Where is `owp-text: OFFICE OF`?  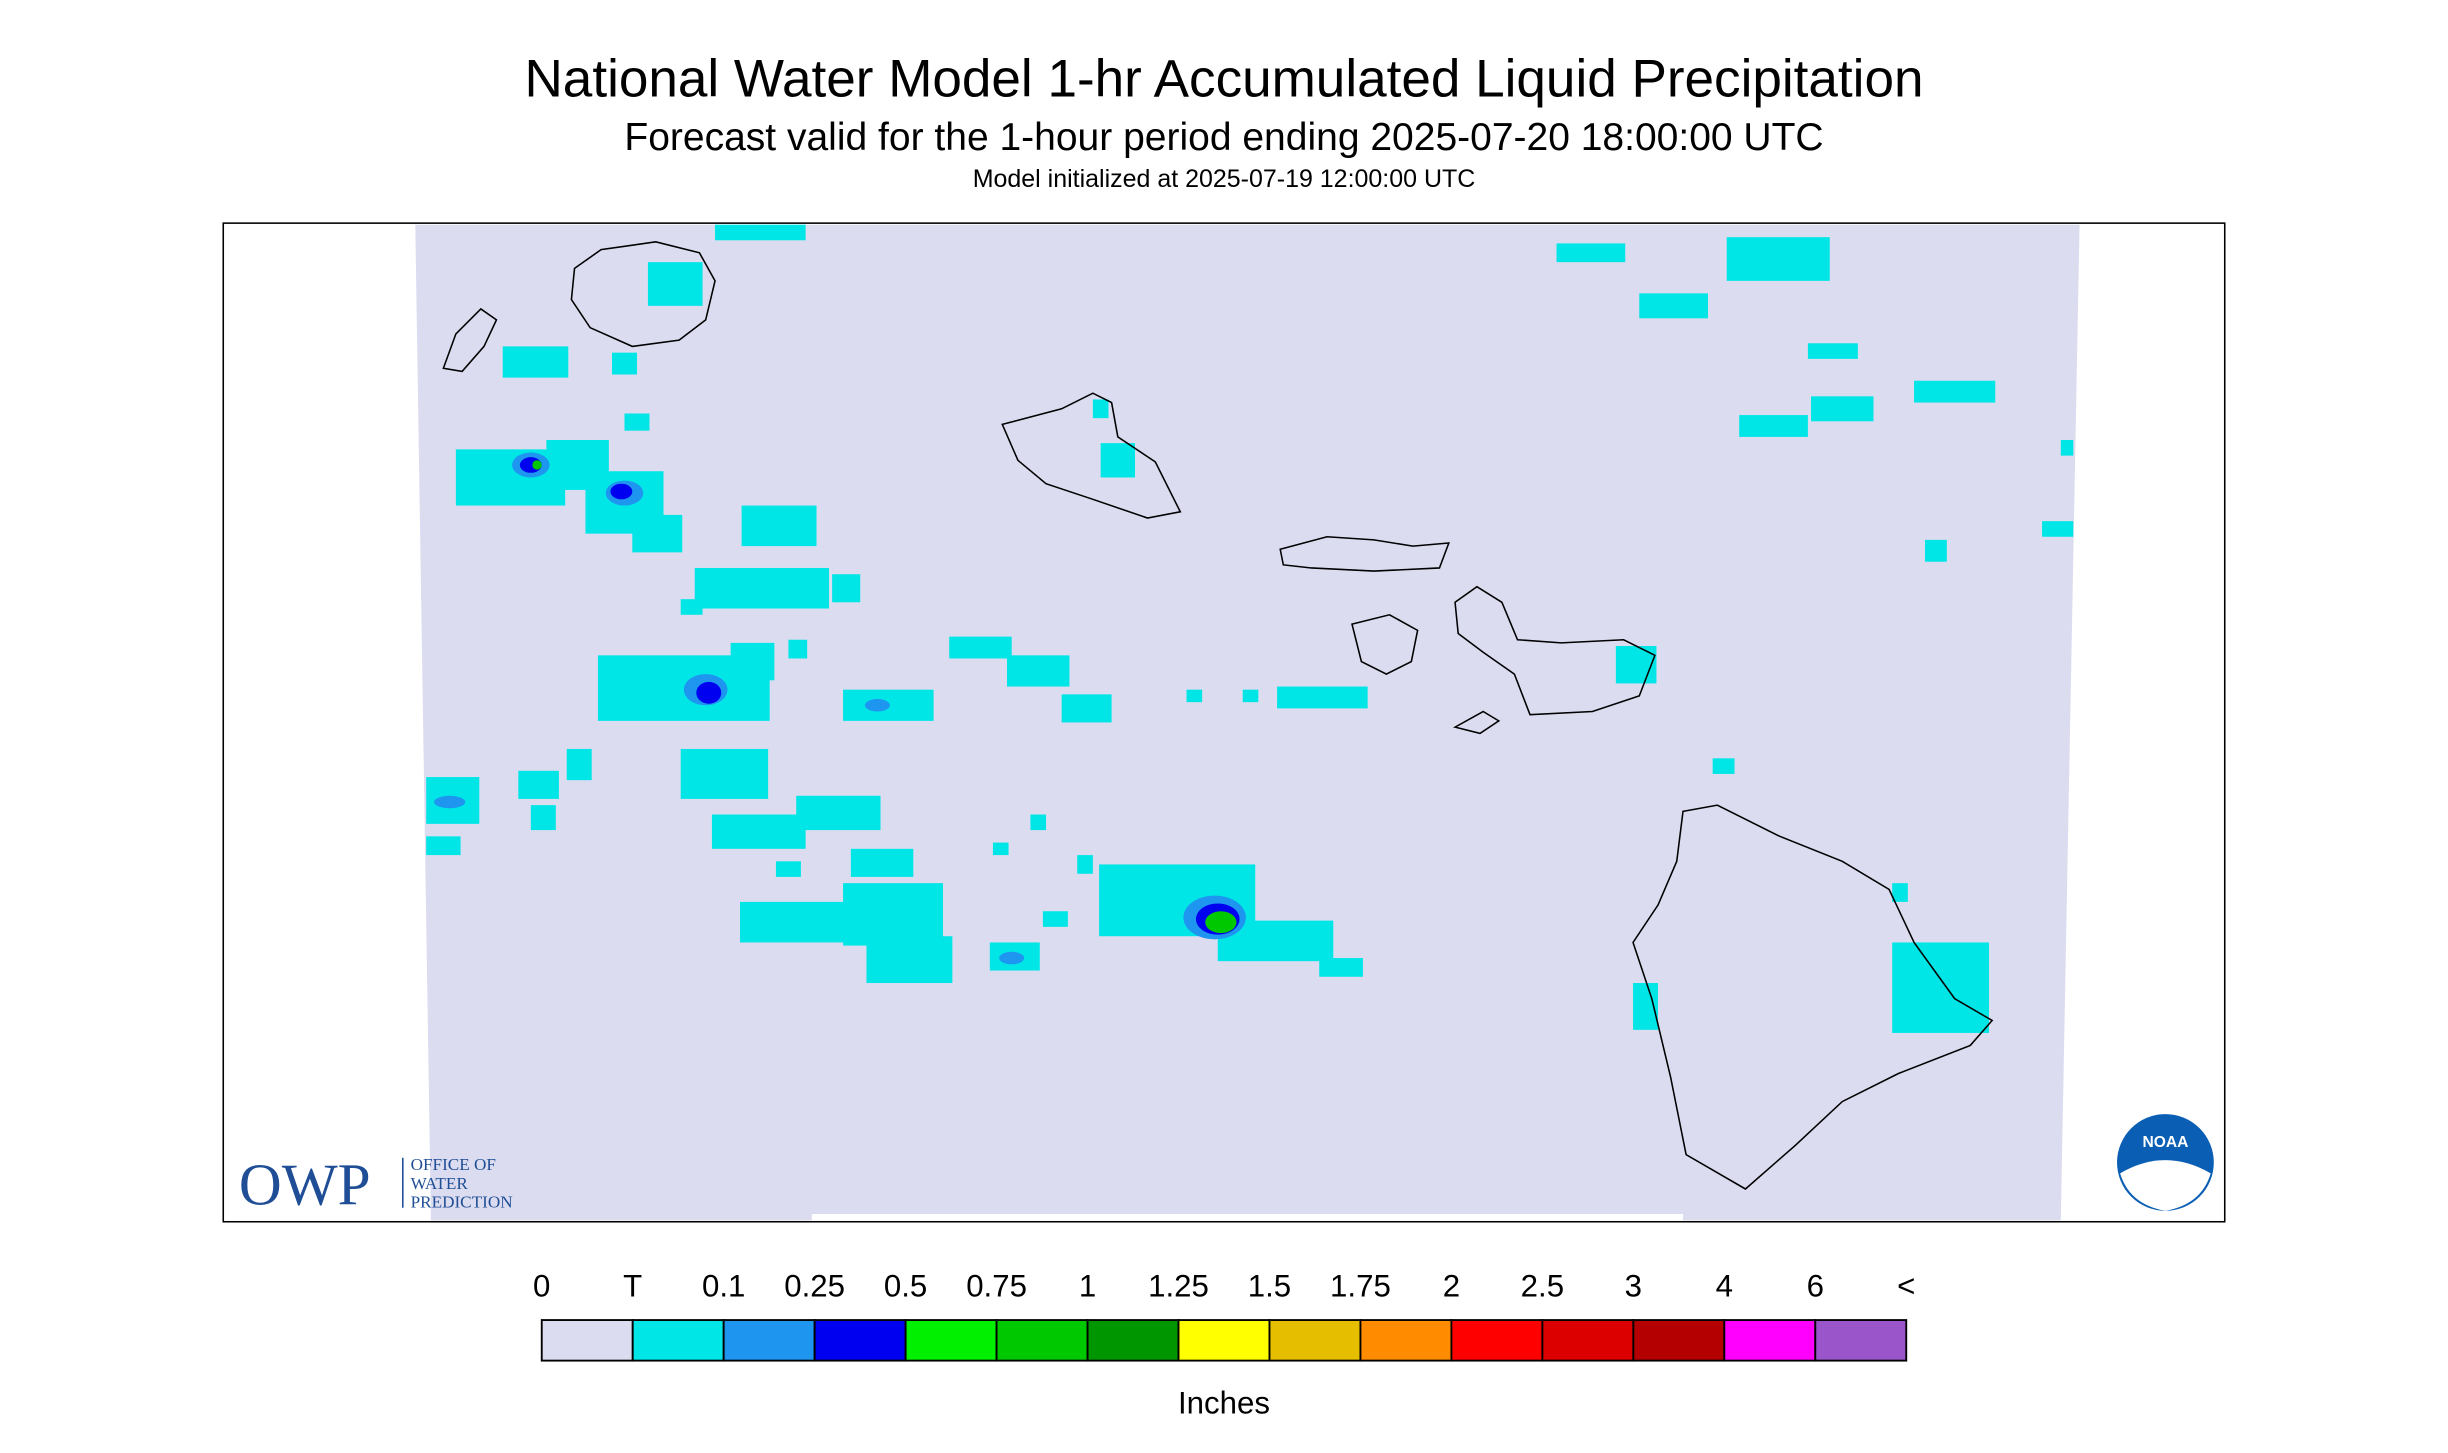
owp-text: OFFICE OF is located at coordinates (453, 1164).